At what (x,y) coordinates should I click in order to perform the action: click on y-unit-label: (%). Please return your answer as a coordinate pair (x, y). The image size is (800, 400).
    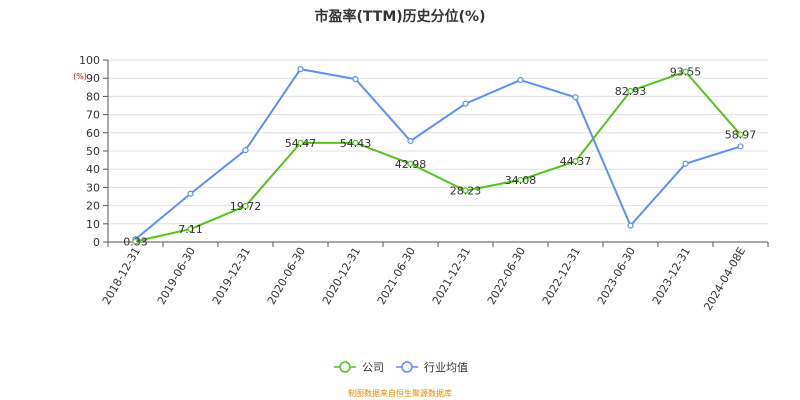
    Looking at the image, I should click on (80, 76).